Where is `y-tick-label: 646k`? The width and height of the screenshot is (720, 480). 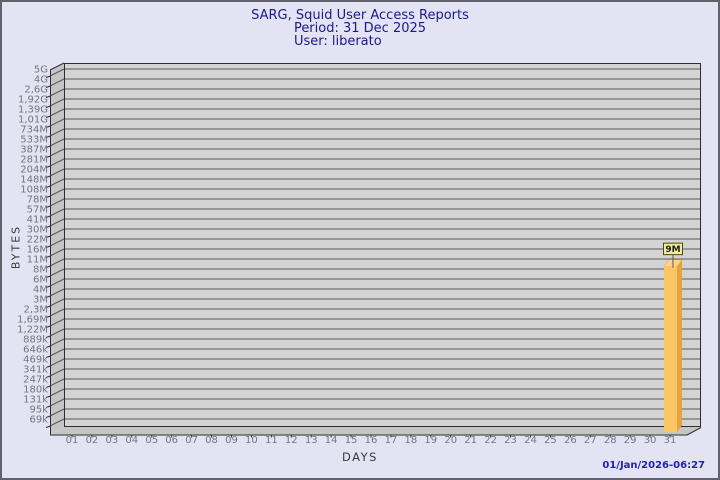
y-tick-label: 646k is located at coordinates (35, 350).